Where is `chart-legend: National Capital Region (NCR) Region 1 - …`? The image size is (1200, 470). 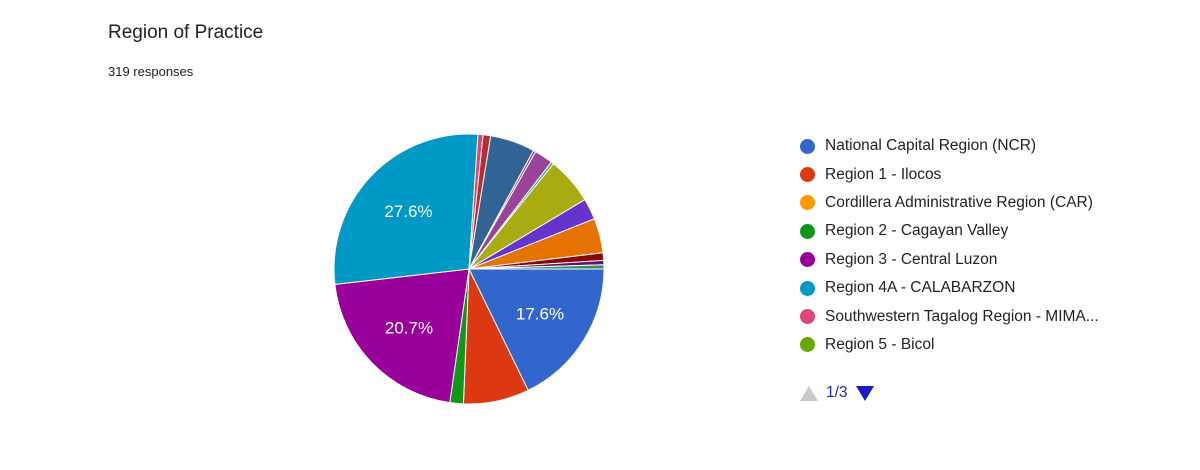 chart-legend: National Capital Region (NCR) Region 1 - … is located at coordinates (949, 245).